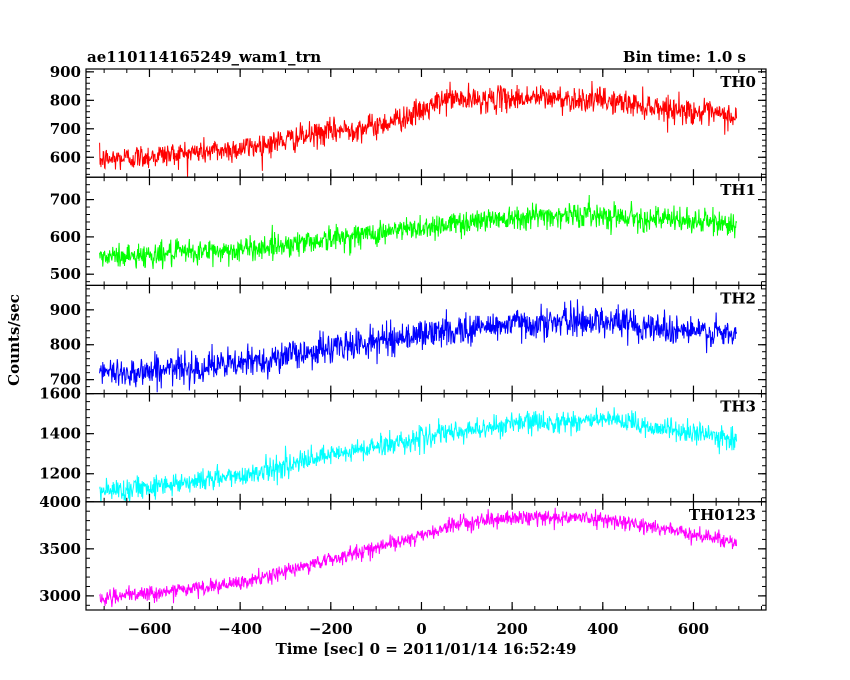 Image resolution: width=850 pixels, height=680 pixels. Describe the element at coordinates (693, 629) in the screenshot. I see `x-tick-label: 600` at that location.